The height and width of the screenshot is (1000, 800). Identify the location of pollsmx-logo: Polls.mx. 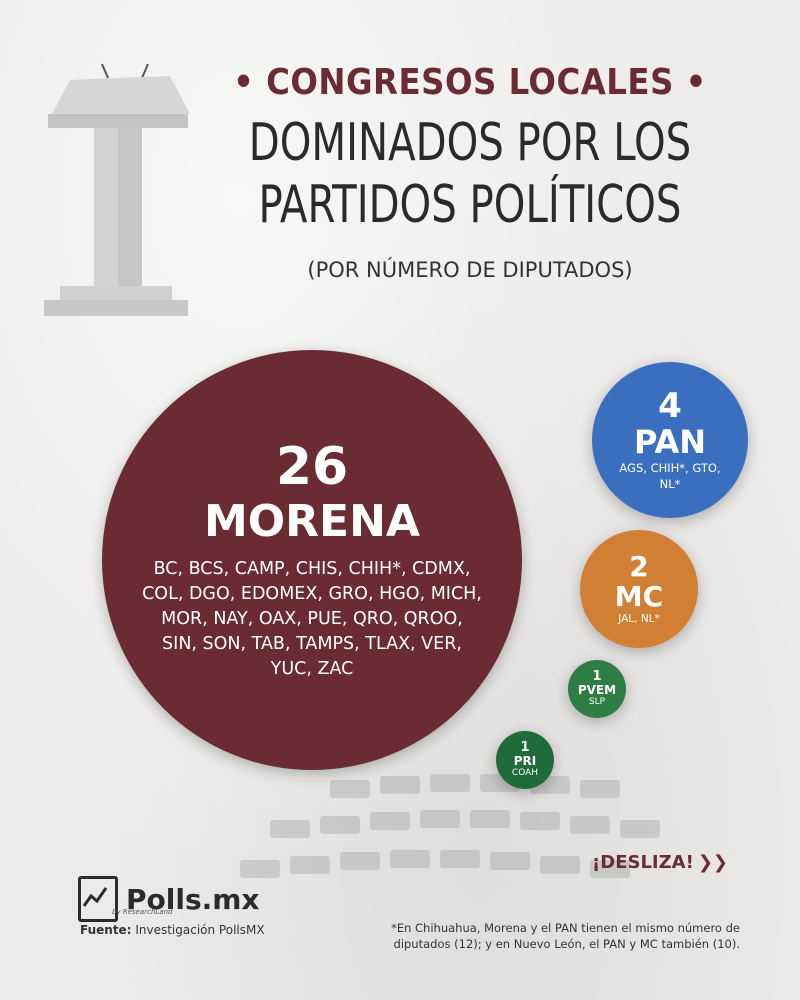
(169, 899).